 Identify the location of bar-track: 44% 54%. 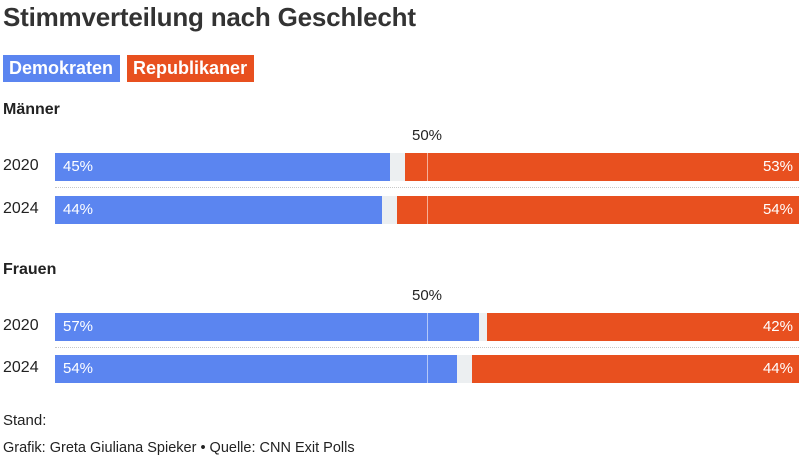
(427, 210).